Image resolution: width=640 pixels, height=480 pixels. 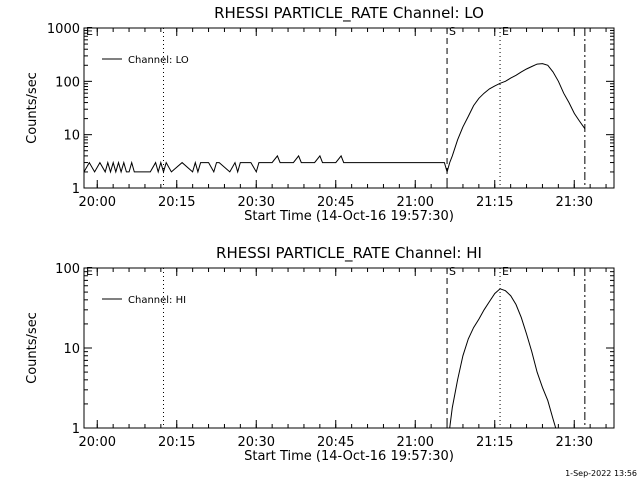 I want to click on chart-title: RHESSI PARTICLE_RATE Channel: HI, so click(x=349, y=253).